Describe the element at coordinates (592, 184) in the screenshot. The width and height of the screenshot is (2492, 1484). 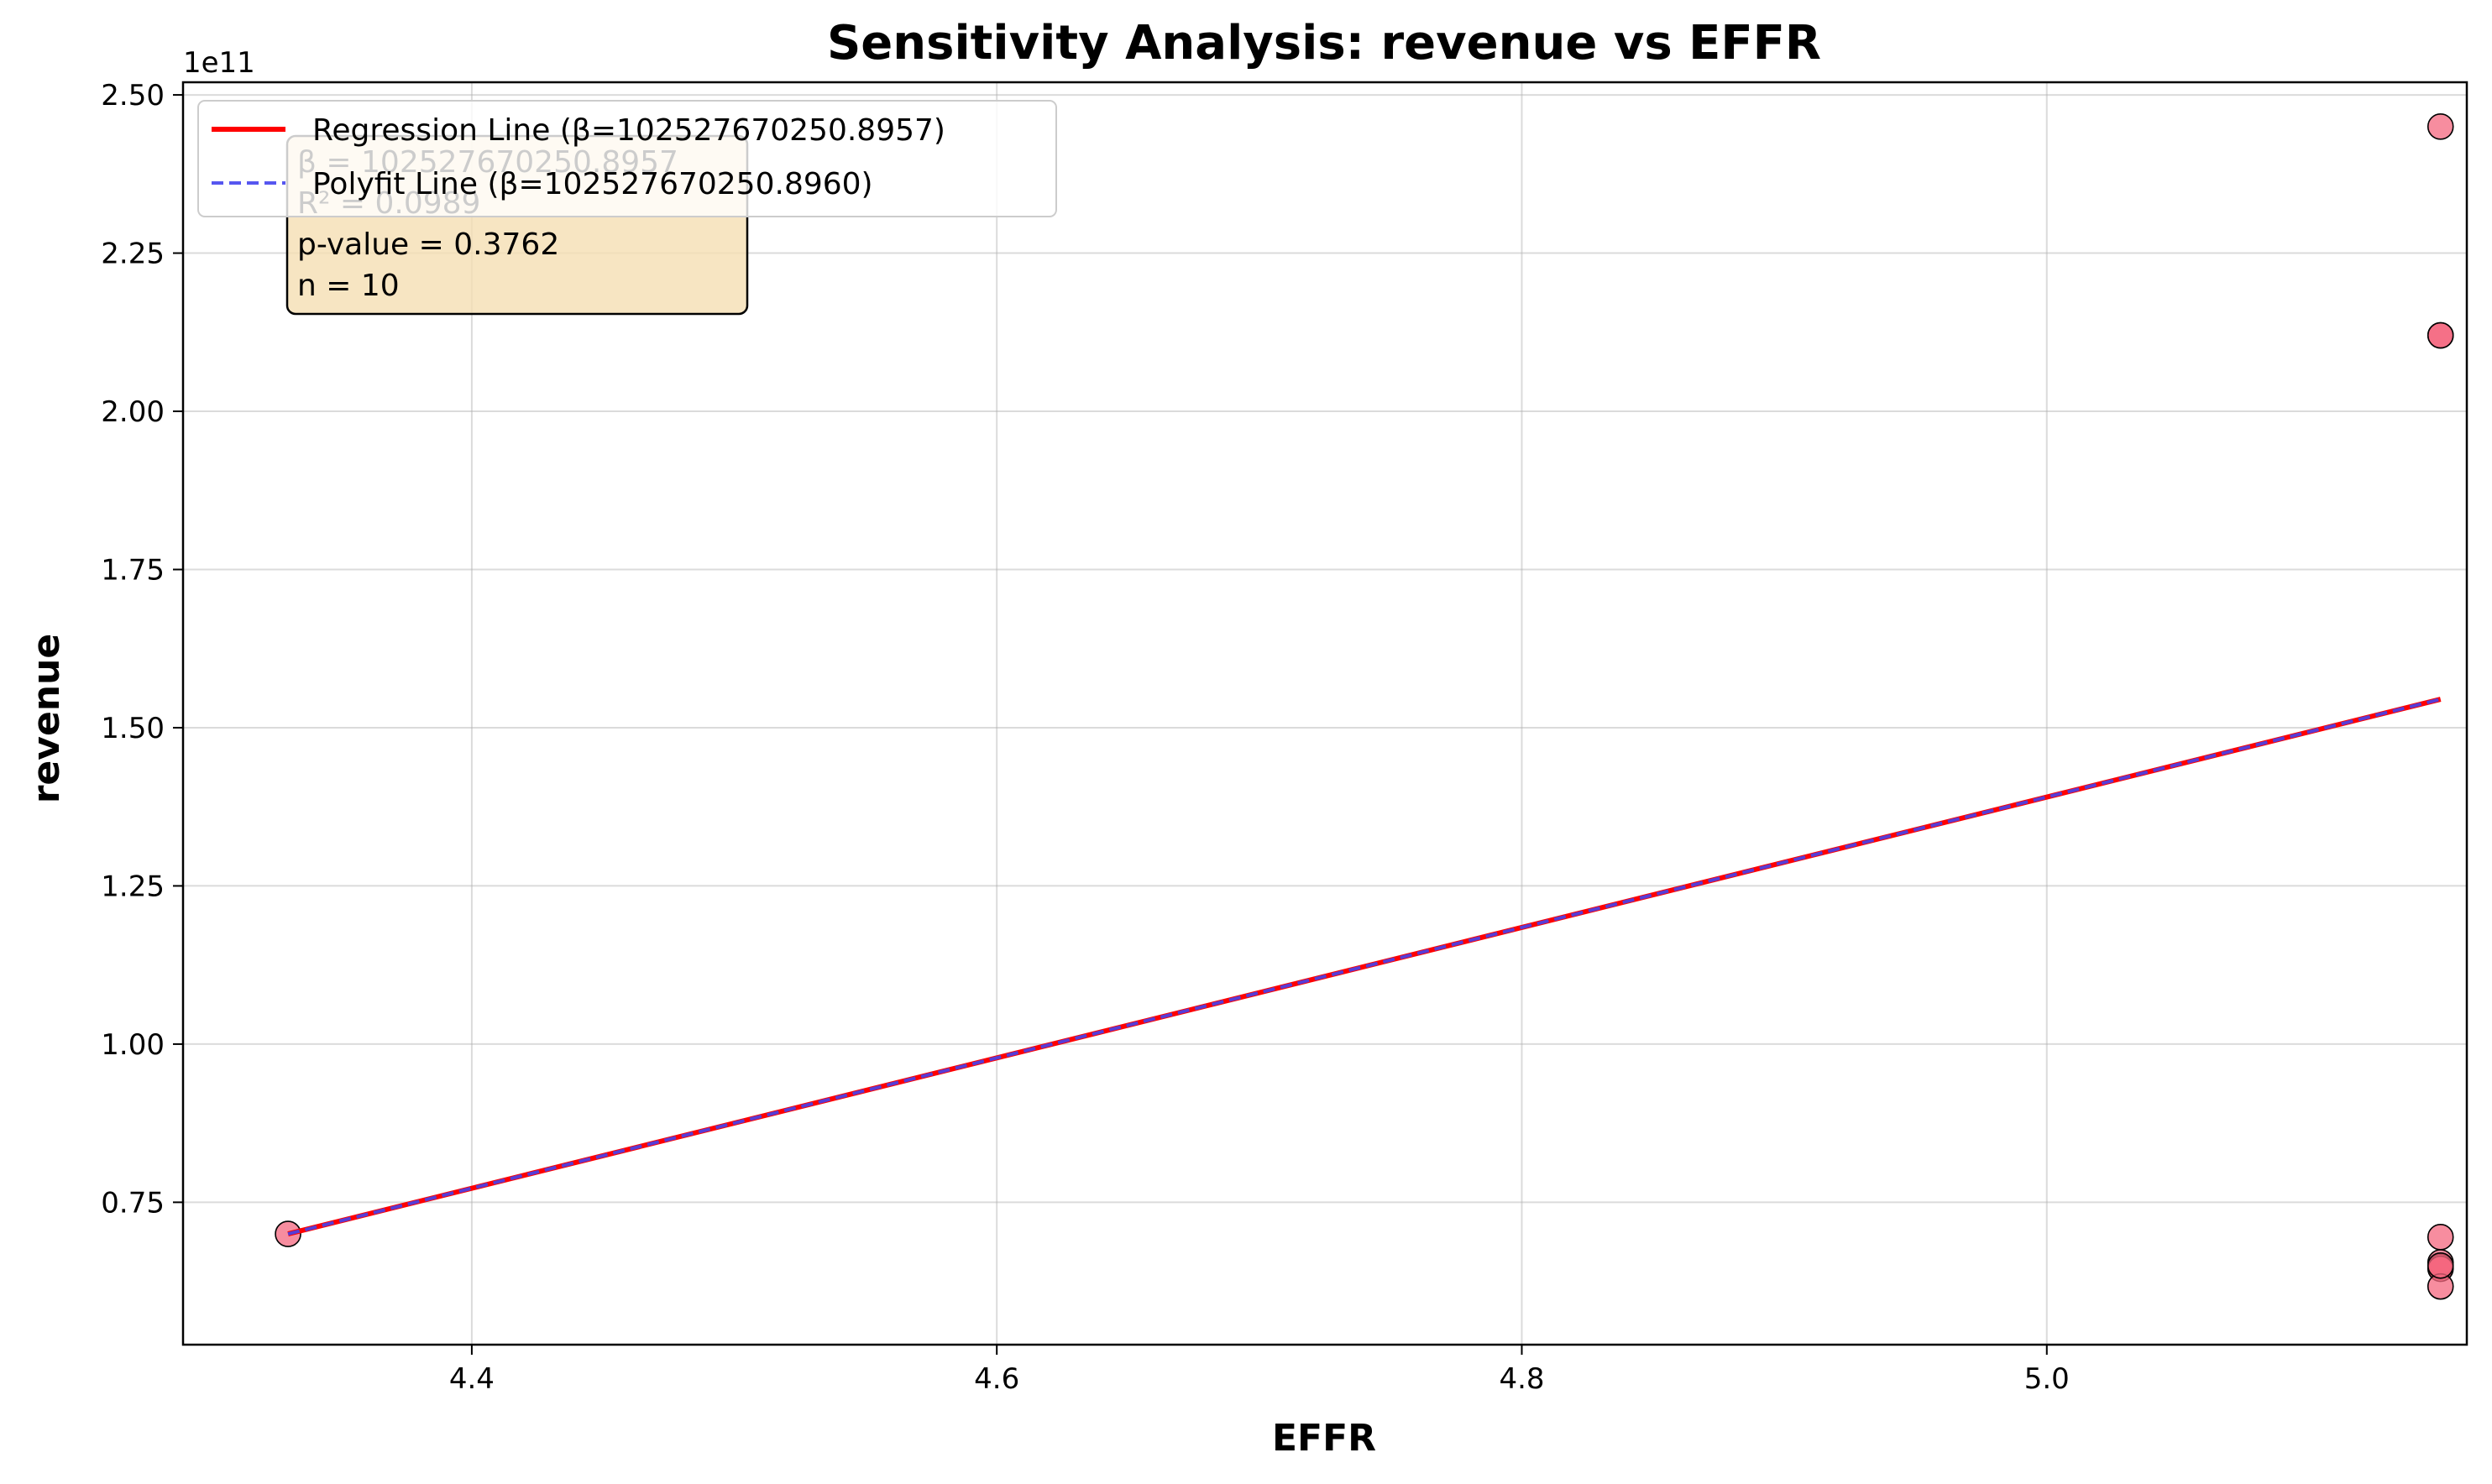
I see `legend-label-polyfit: Polyfit Line (β=102527670250.8960)` at that location.